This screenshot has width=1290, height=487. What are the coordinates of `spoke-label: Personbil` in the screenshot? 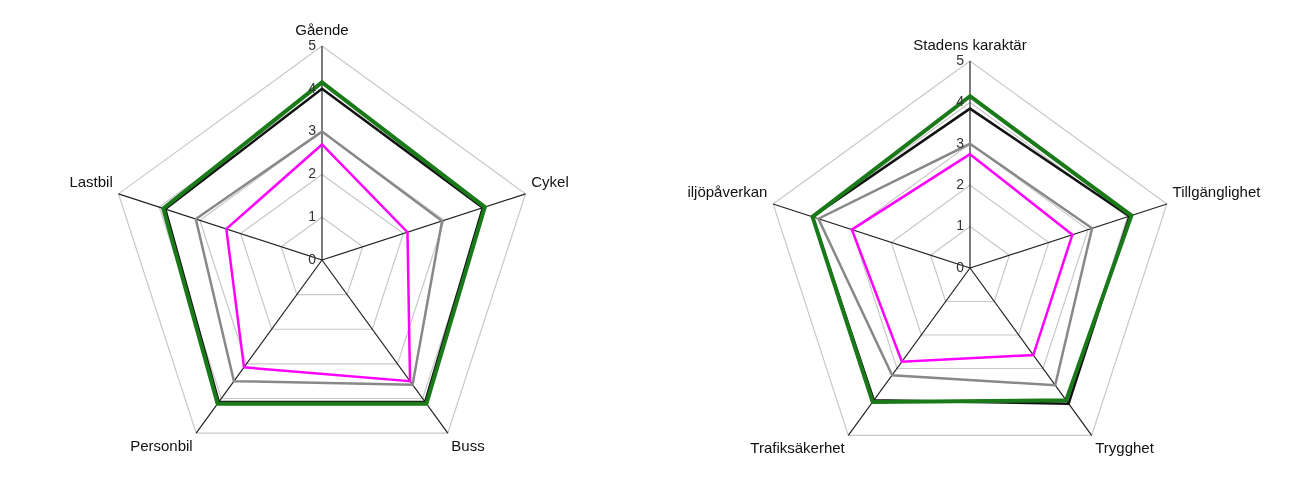 It's located at (161, 446).